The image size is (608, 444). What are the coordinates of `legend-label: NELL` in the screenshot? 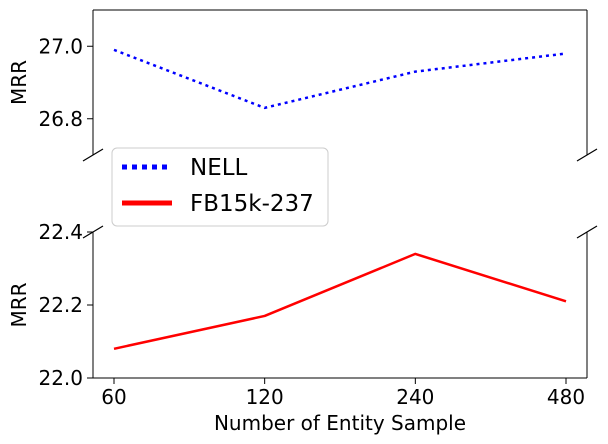 It's located at (219, 168).